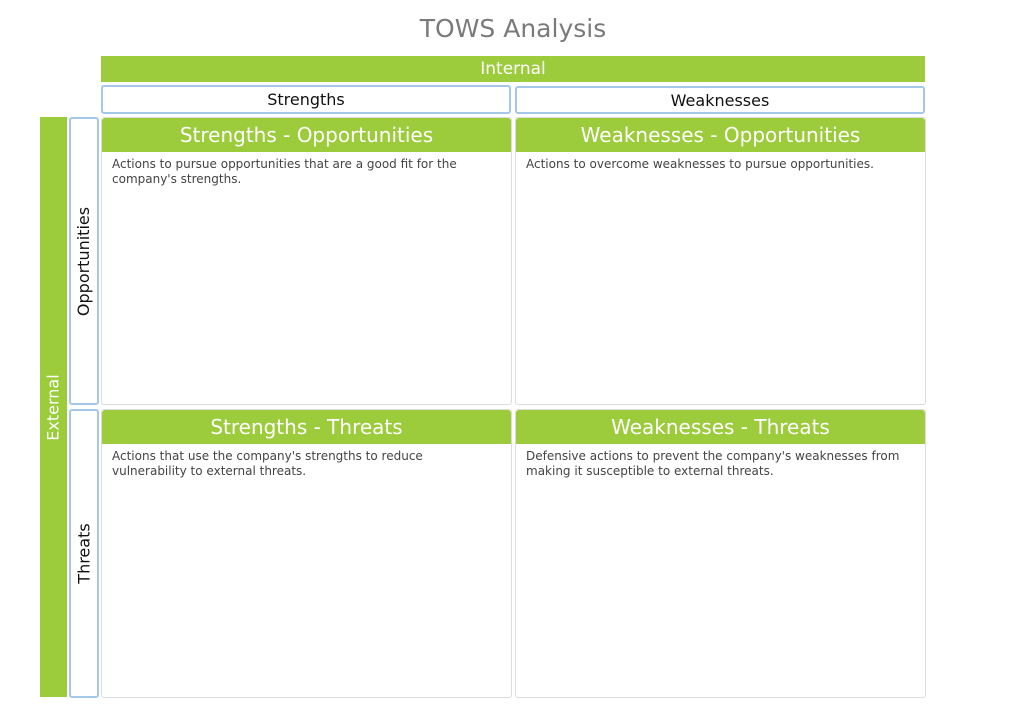 This screenshot has width=1026, height=725. What do you see at coordinates (306, 99) in the screenshot?
I see `column-header-strengths: Strengths` at bounding box center [306, 99].